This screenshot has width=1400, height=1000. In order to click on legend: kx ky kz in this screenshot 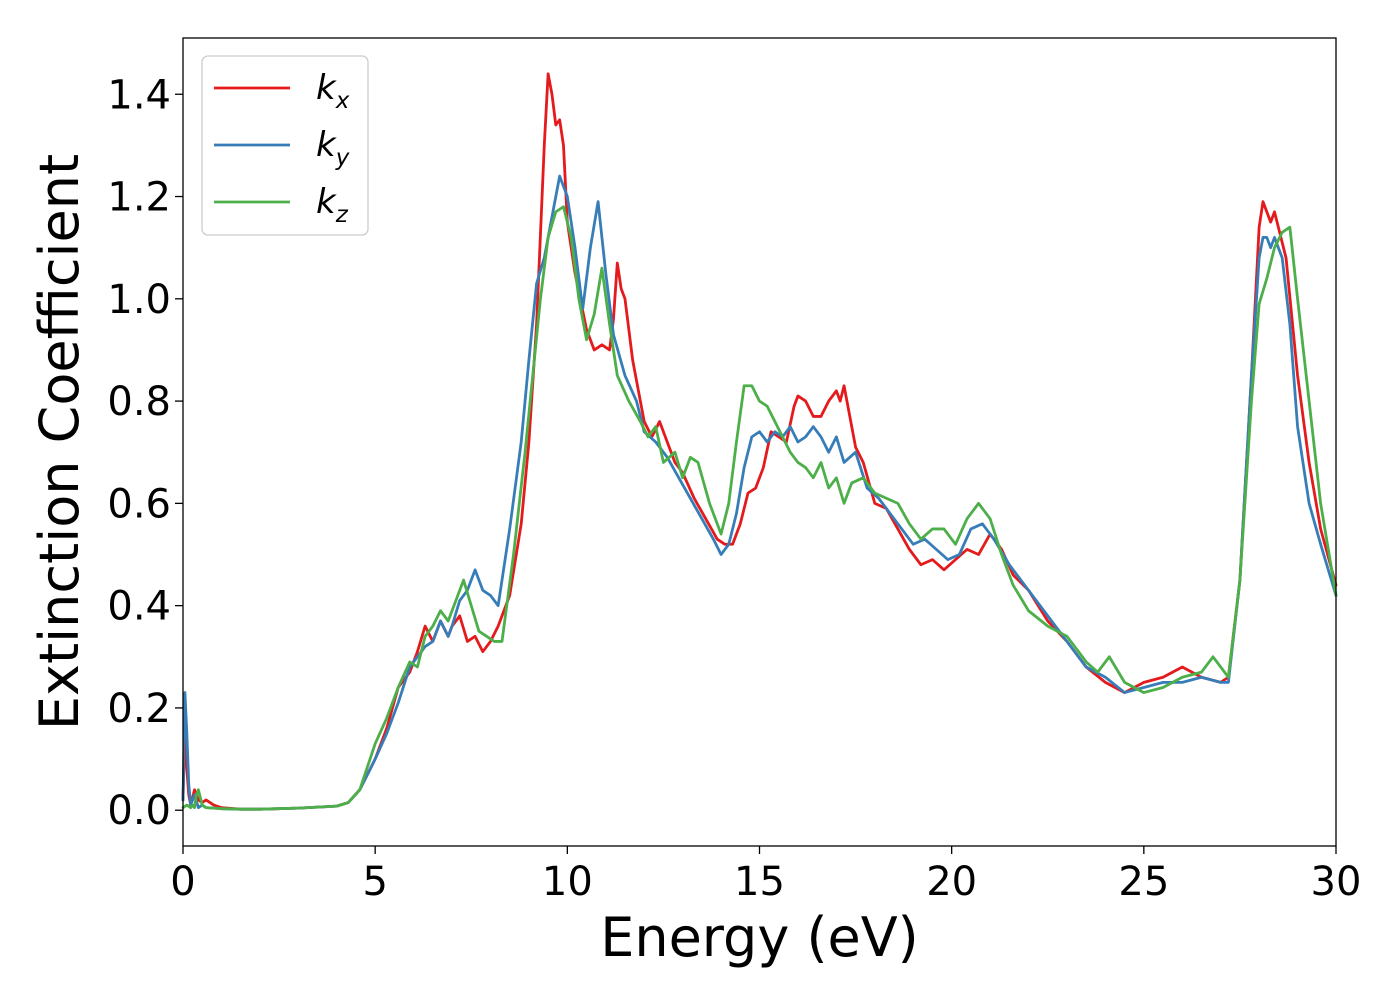, I will do `click(285, 145)`.